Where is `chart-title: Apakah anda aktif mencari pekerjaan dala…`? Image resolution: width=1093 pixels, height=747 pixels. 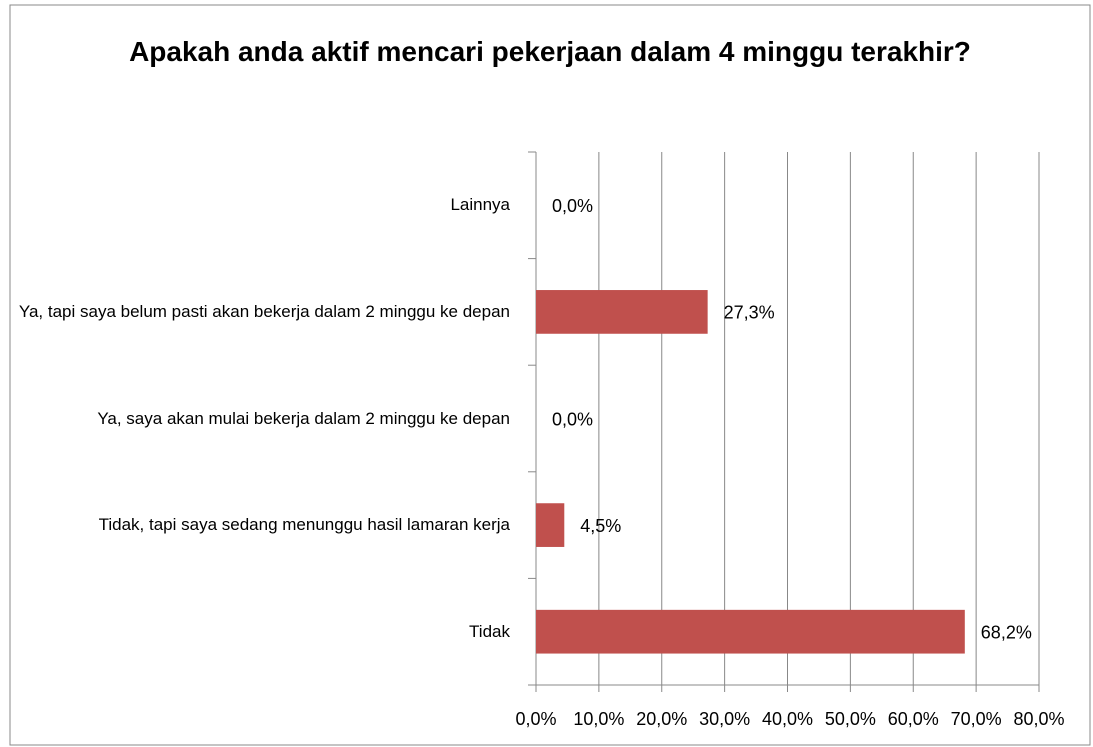 chart-title: Apakah anda aktif mencari pekerjaan dala… is located at coordinates (550, 51).